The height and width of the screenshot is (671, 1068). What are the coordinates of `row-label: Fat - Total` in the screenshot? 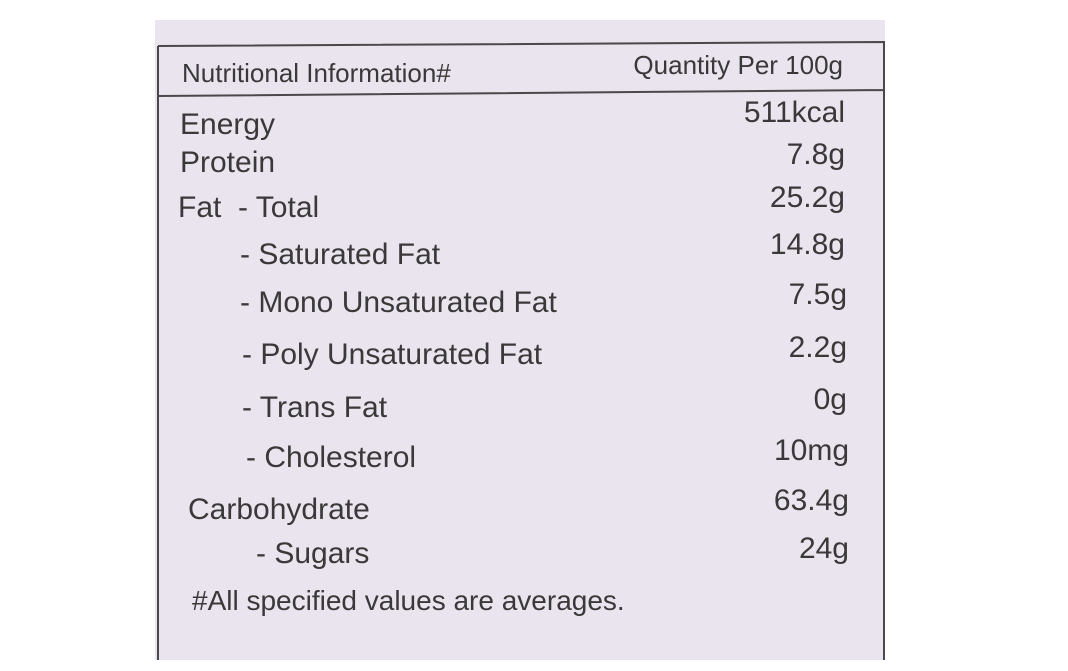 It's located at (248, 207).